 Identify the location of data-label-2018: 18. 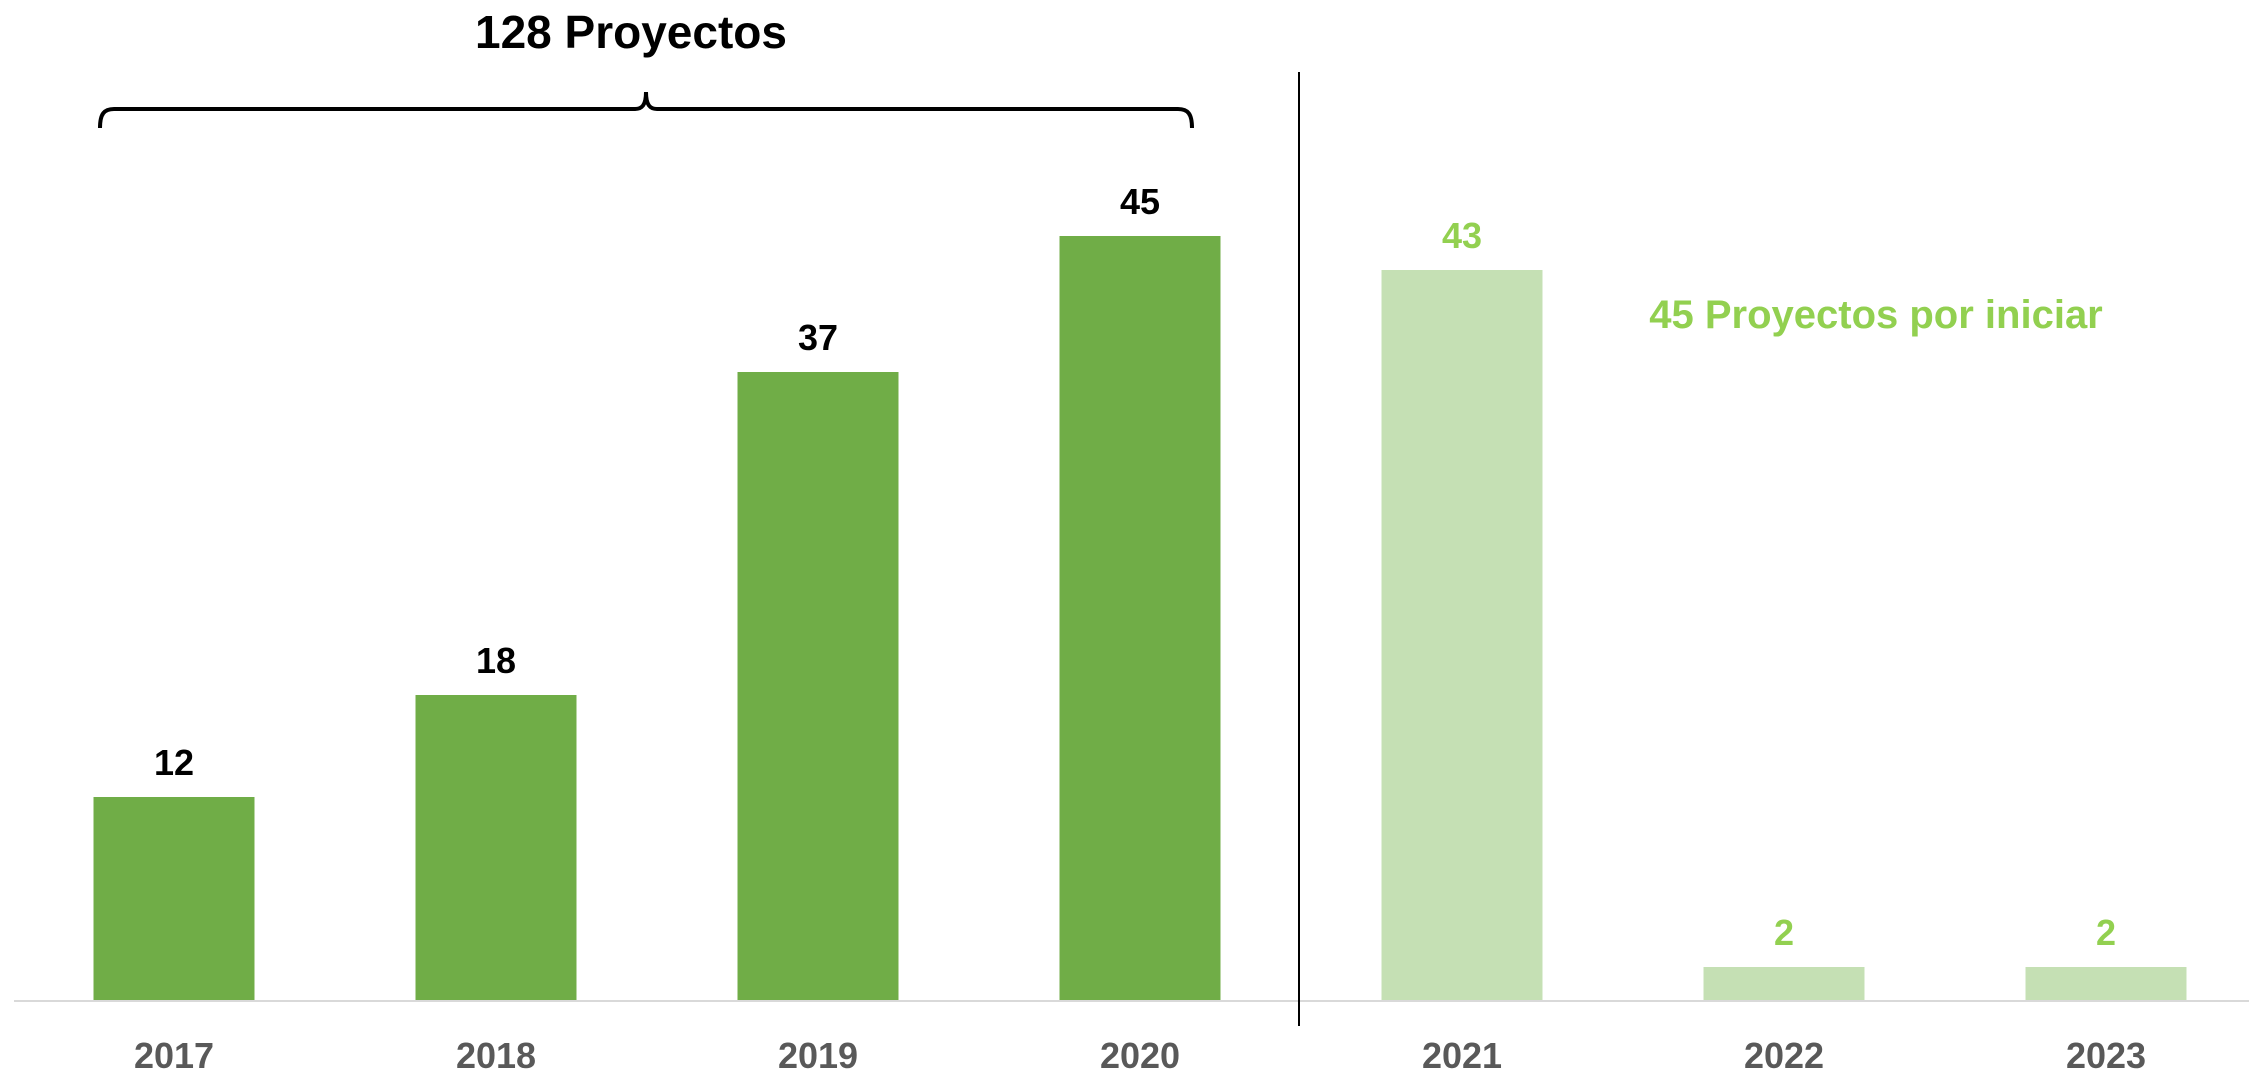
(496, 660).